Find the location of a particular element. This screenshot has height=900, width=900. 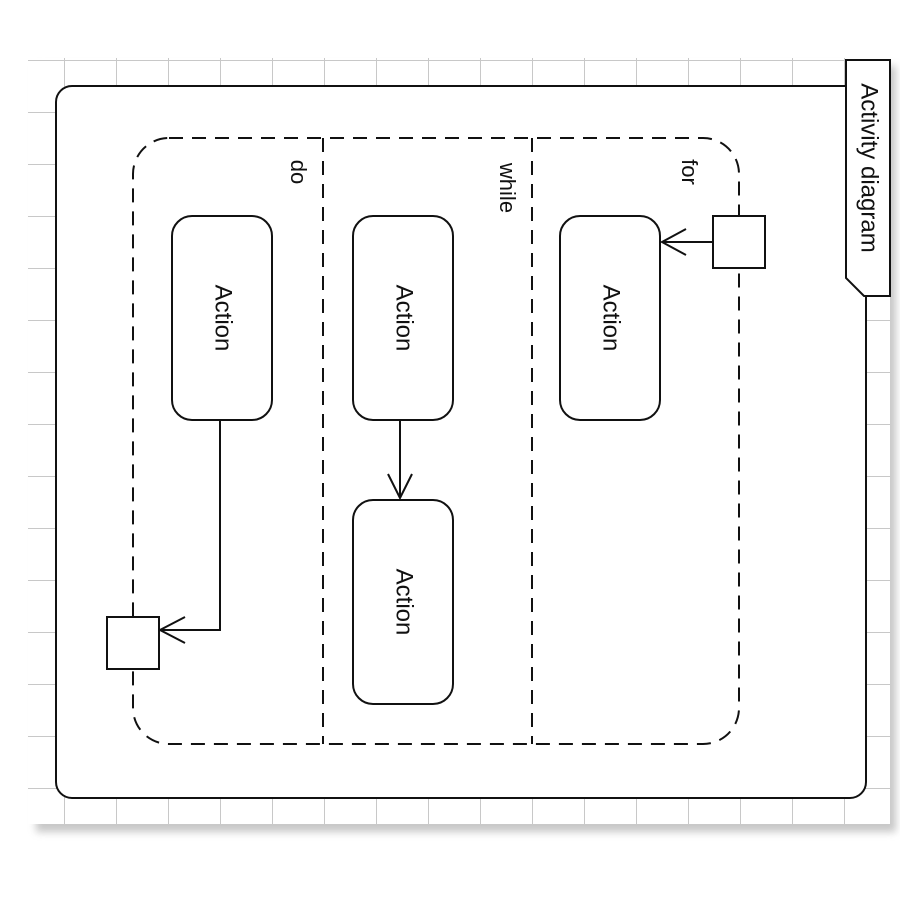

input-pin is located at coordinates (739, 242).